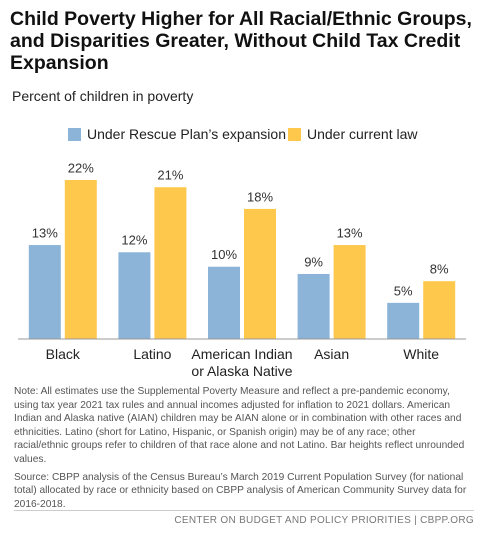 The height and width of the screenshot is (534, 484). I want to click on x-tick-label: White, so click(421, 354).